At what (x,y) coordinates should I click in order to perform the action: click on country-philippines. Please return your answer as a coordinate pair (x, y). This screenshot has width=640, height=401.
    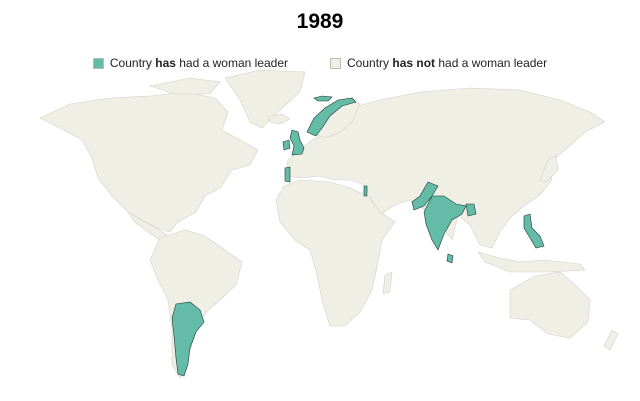
    Looking at the image, I should click on (534, 231).